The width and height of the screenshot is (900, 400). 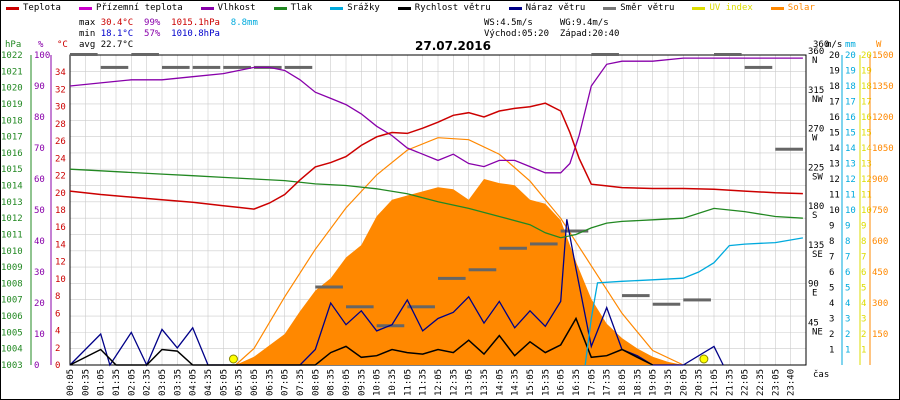 What do you see at coordinates (589, 34) in the screenshot?
I see `stats-sunset: Západ:20:40` at bounding box center [589, 34].